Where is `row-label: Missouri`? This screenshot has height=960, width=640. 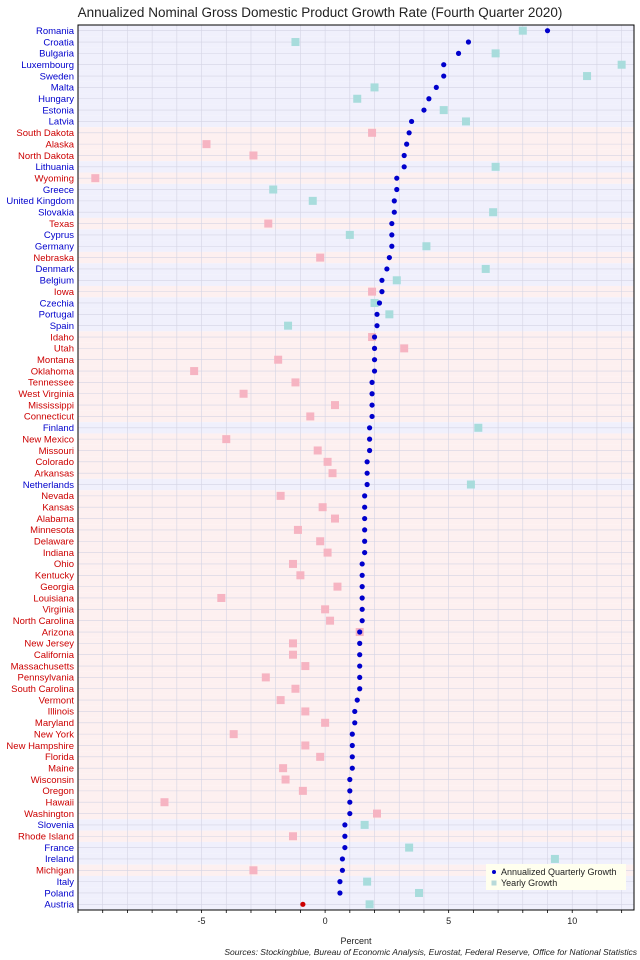
row-label: Missouri is located at coordinates (56, 451).